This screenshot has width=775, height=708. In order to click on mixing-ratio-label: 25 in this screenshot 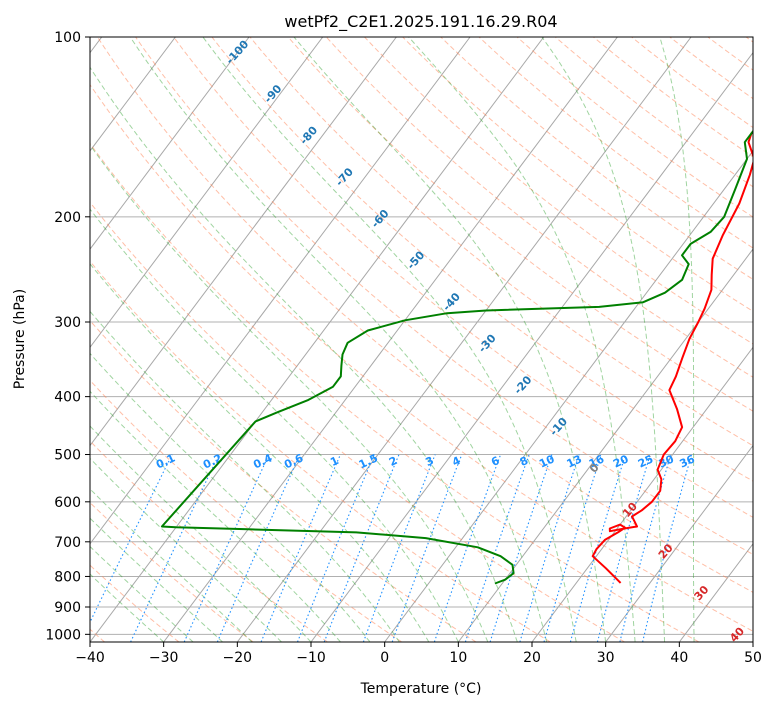, I will do `click(645, 461)`.